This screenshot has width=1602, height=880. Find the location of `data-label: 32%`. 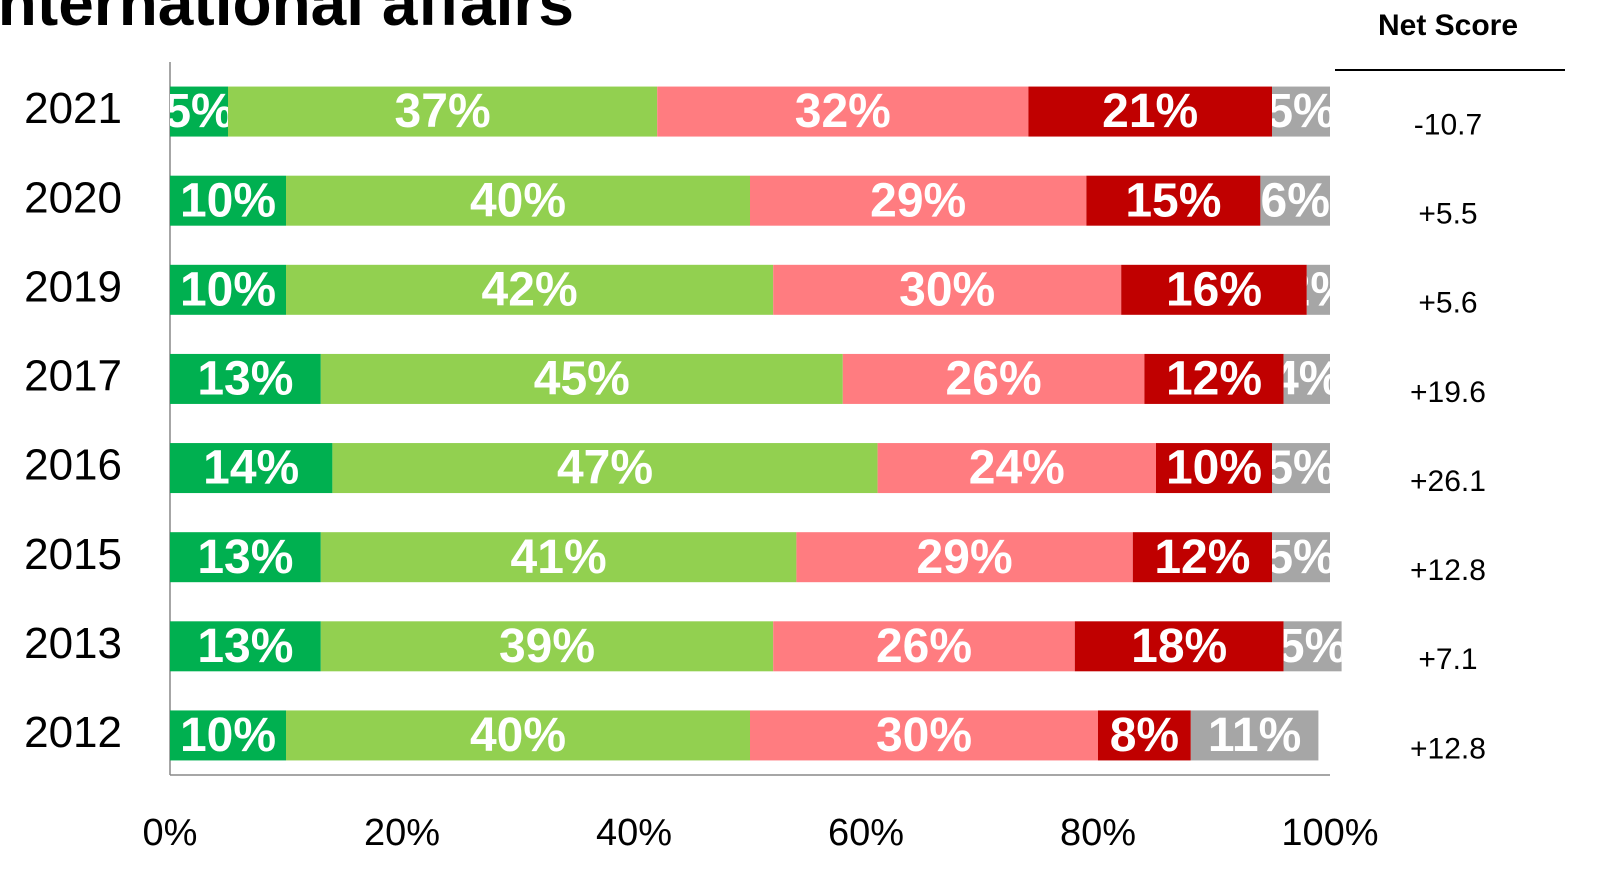

data-label: 32% is located at coordinates (843, 111).